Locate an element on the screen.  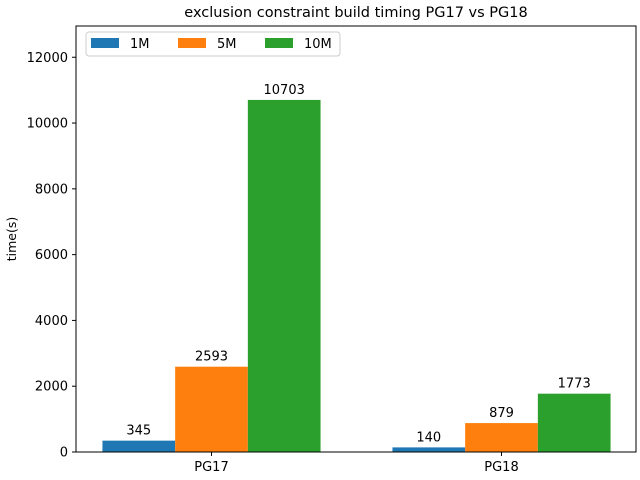
data-label: 1773 is located at coordinates (574, 384).